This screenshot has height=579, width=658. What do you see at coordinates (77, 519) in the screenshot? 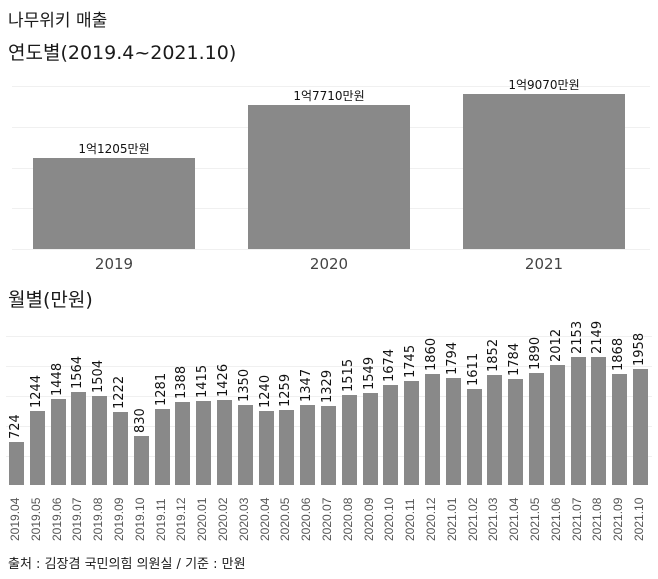
I see `month-axis-label: 2019.07` at bounding box center [77, 519].